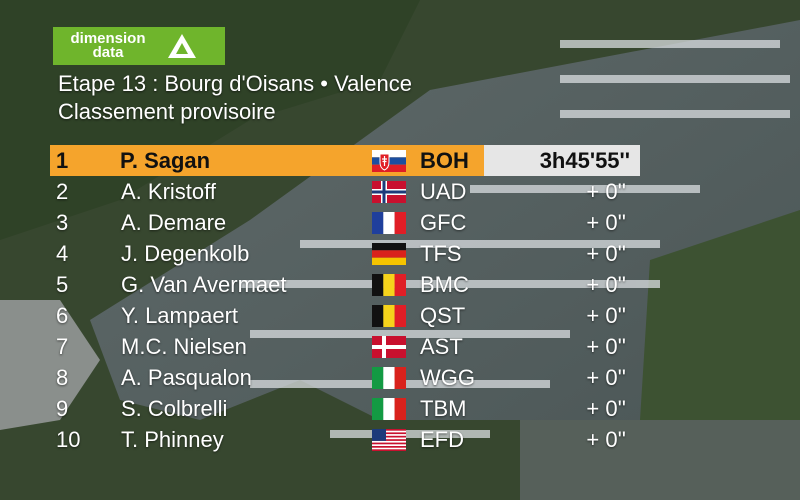 The width and height of the screenshot is (800, 500). I want to click on rider-name: G. Van Avermaet, so click(204, 284).